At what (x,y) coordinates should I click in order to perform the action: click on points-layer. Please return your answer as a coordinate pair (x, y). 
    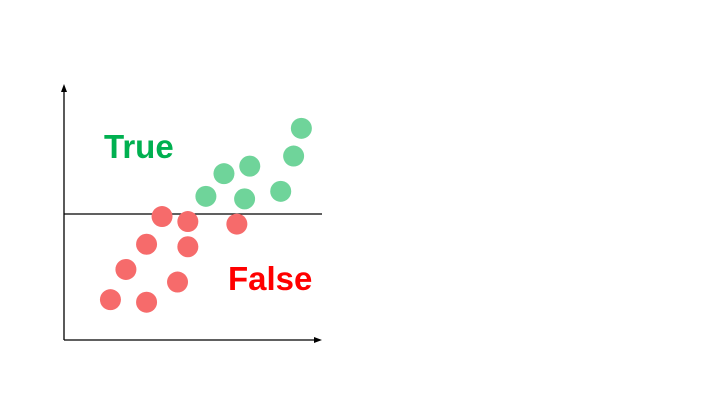
    Looking at the image, I should click on (205, 215).